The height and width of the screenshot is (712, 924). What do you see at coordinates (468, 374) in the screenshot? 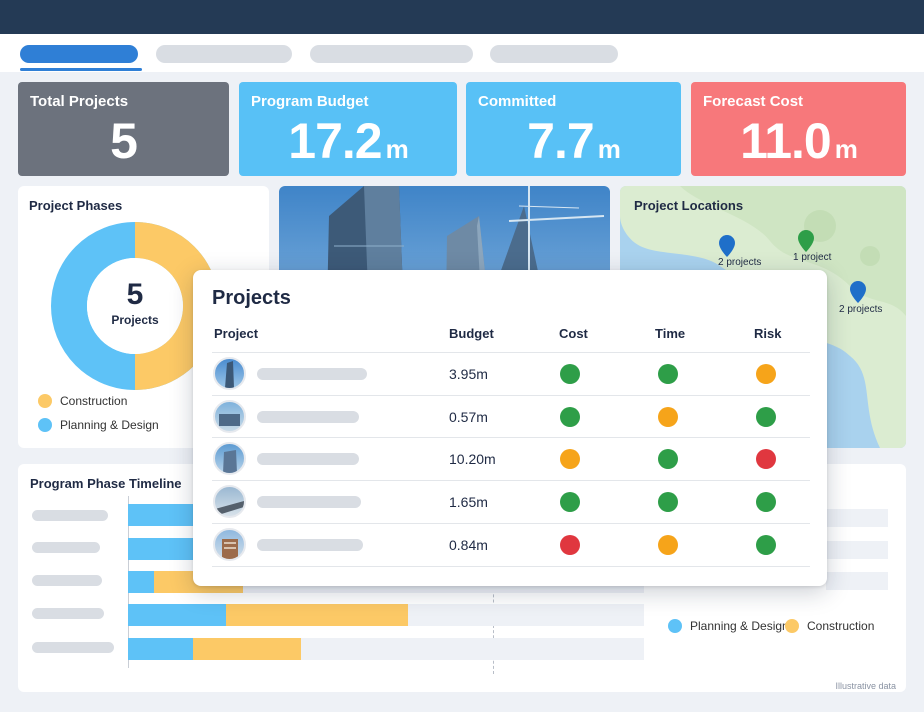
I see `budget-value: 3.95m` at bounding box center [468, 374].